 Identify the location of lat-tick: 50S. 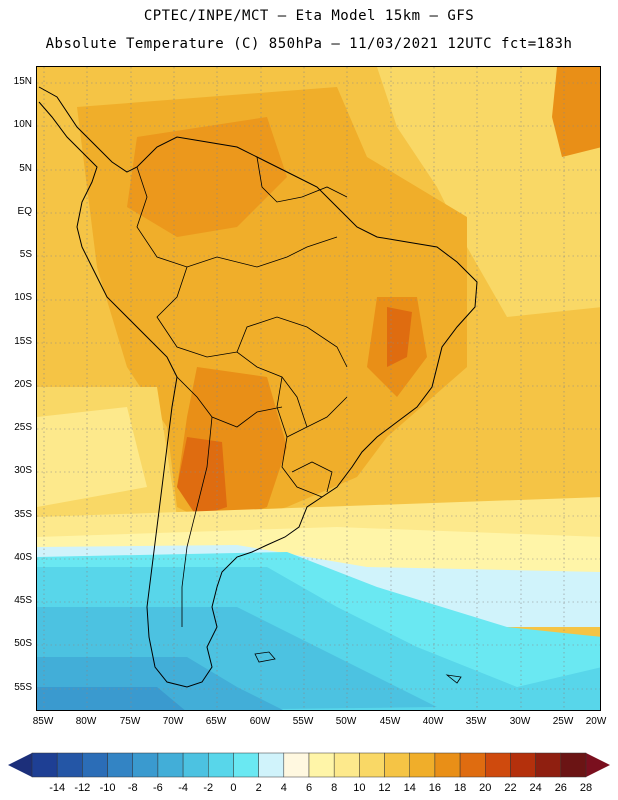
(23, 643).